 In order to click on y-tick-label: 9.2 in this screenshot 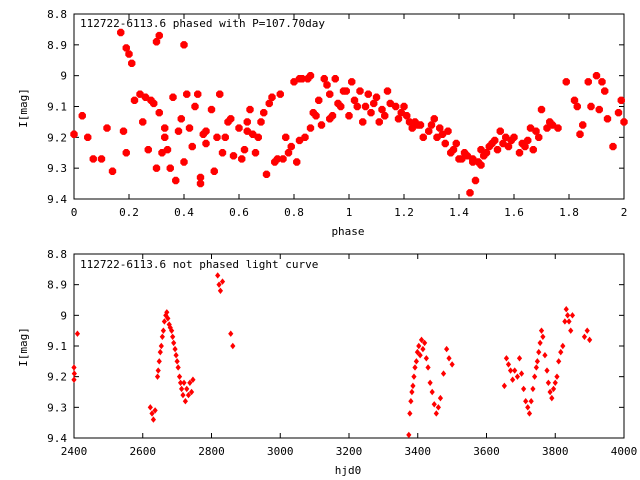, I will do `click(57, 137)`.